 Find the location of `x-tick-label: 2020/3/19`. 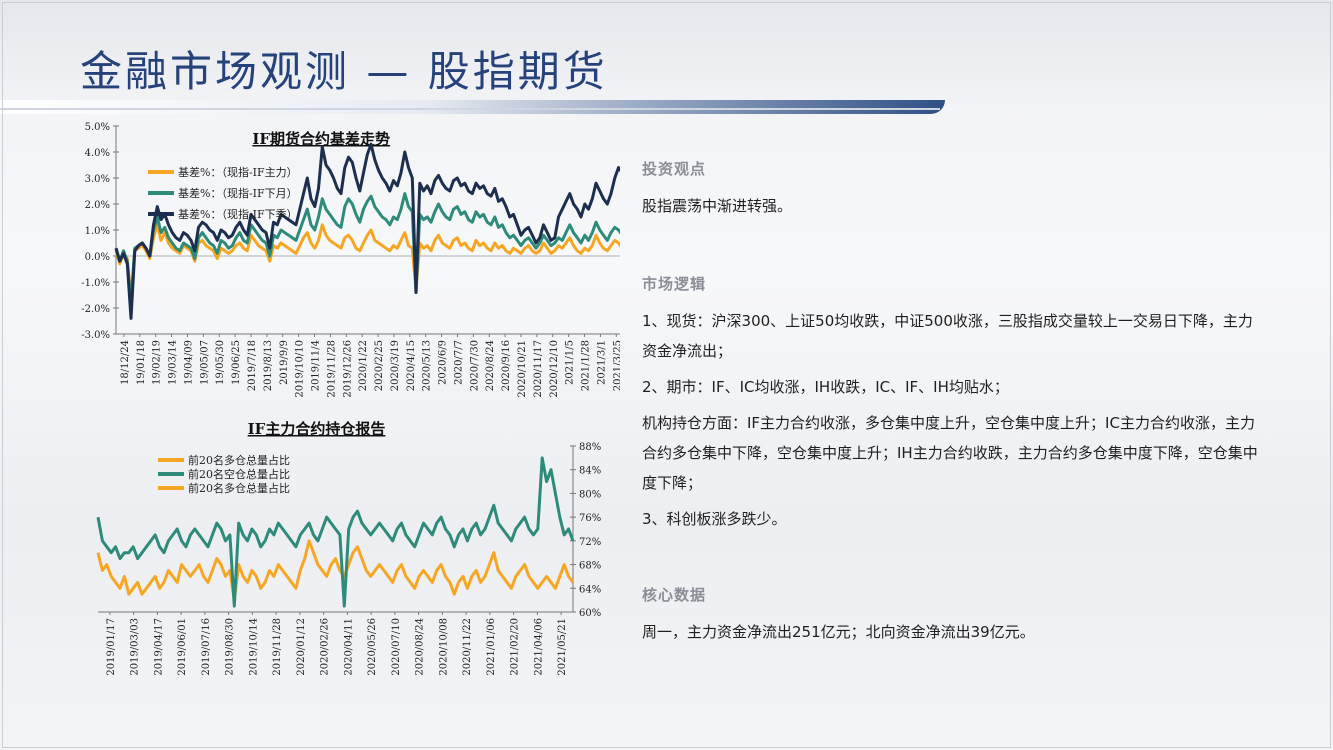

x-tick-label: 2020/3/19 is located at coordinates (395, 365).